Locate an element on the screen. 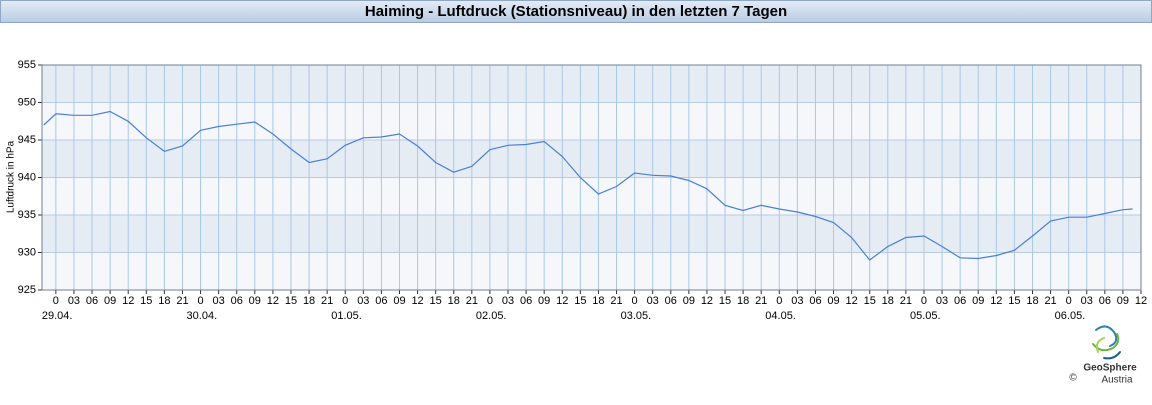  logo-icon is located at coordinates (1106, 342).